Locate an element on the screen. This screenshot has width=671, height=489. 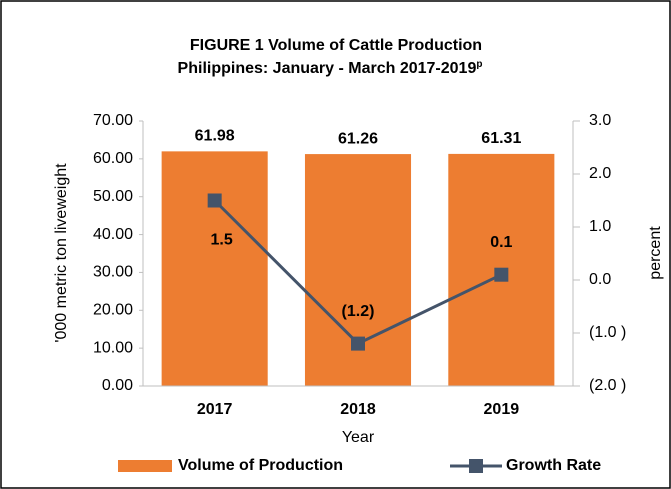
legend-label: Growth Rate is located at coordinates (553, 465).